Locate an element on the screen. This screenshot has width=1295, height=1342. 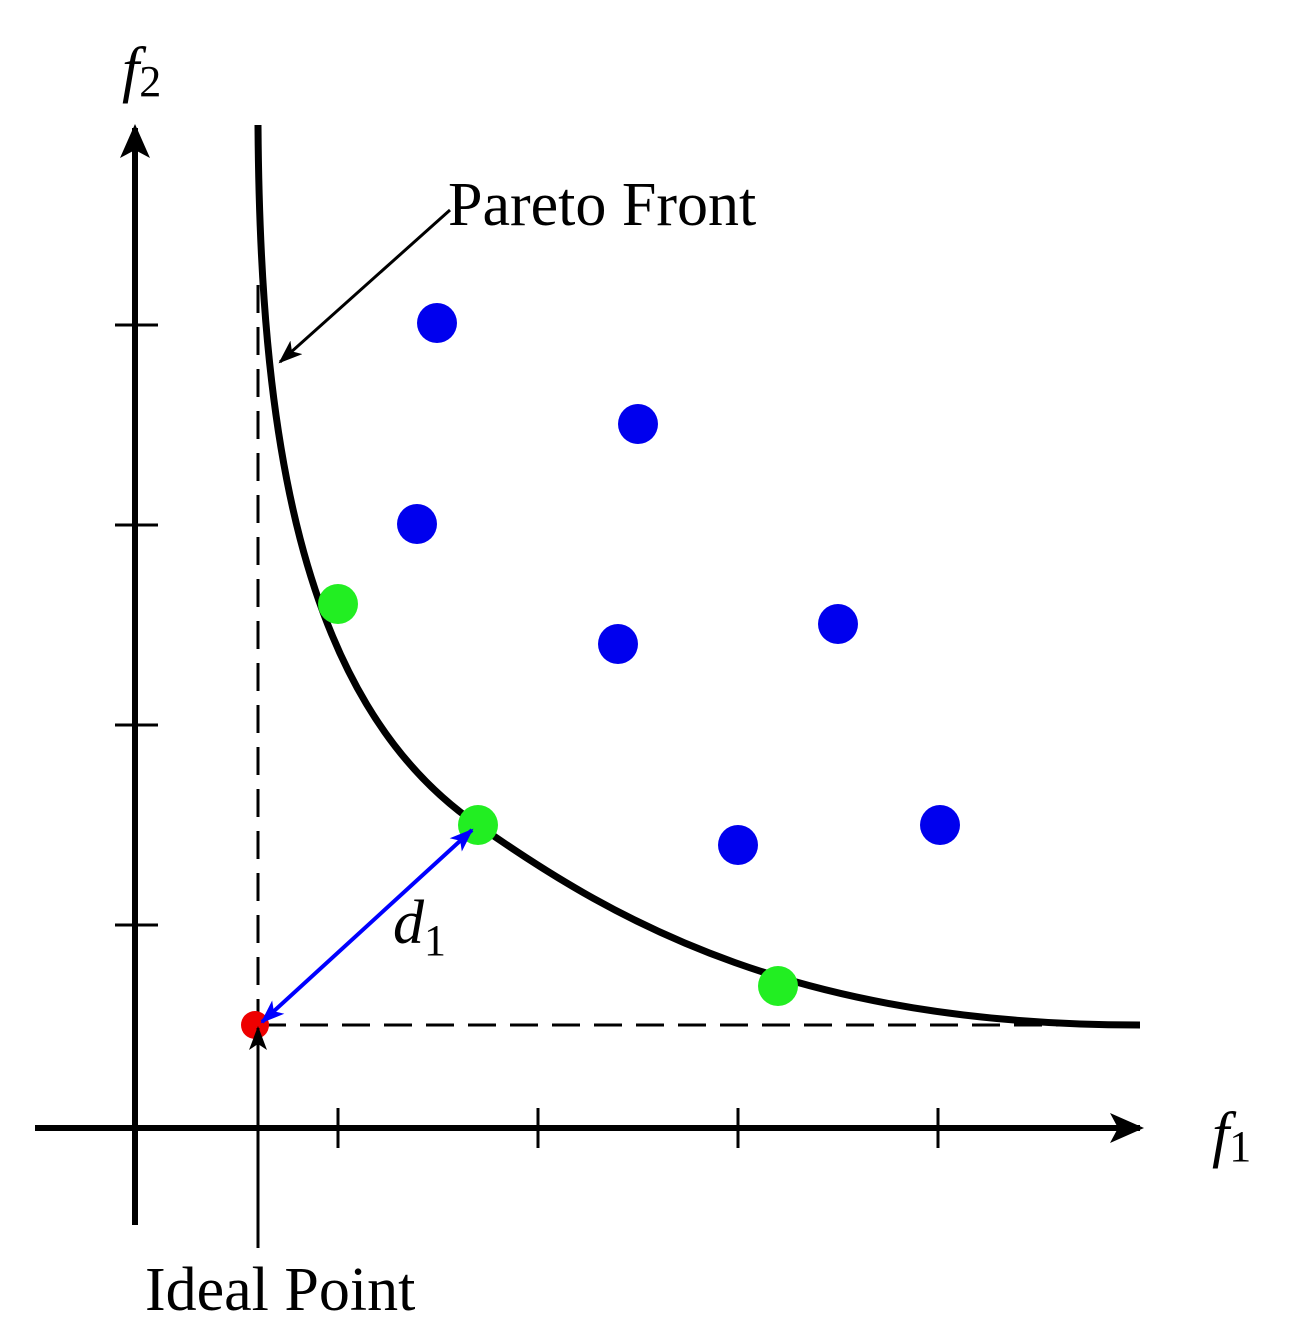
label-part: d is located at coordinates (409, 923).